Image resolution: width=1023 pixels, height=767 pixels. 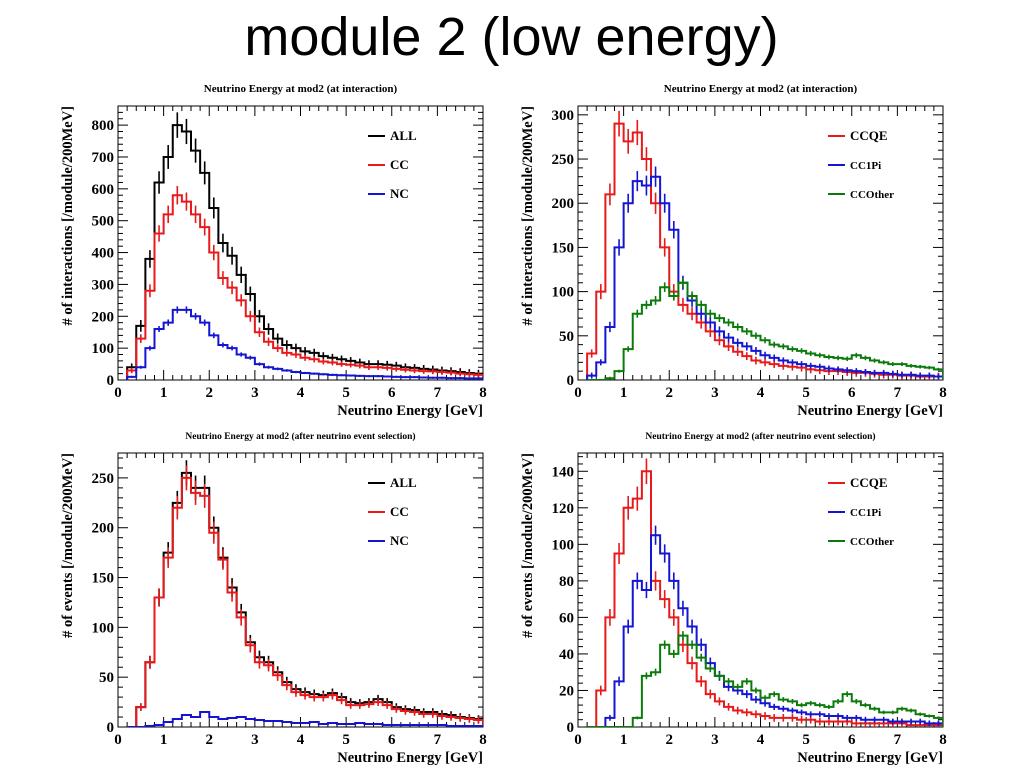 What do you see at coordinates (566, 655) in the screenshot?
I see `y-tick-label: 40` at bounding box center [566, 655].